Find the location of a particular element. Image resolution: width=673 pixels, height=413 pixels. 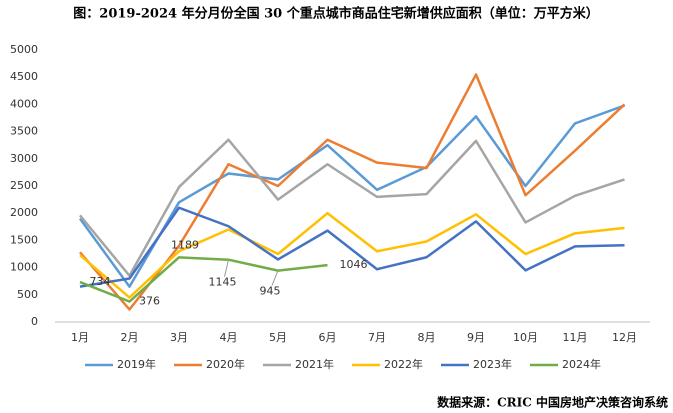

data-label: 1189 is located at coordinates (185, 244).